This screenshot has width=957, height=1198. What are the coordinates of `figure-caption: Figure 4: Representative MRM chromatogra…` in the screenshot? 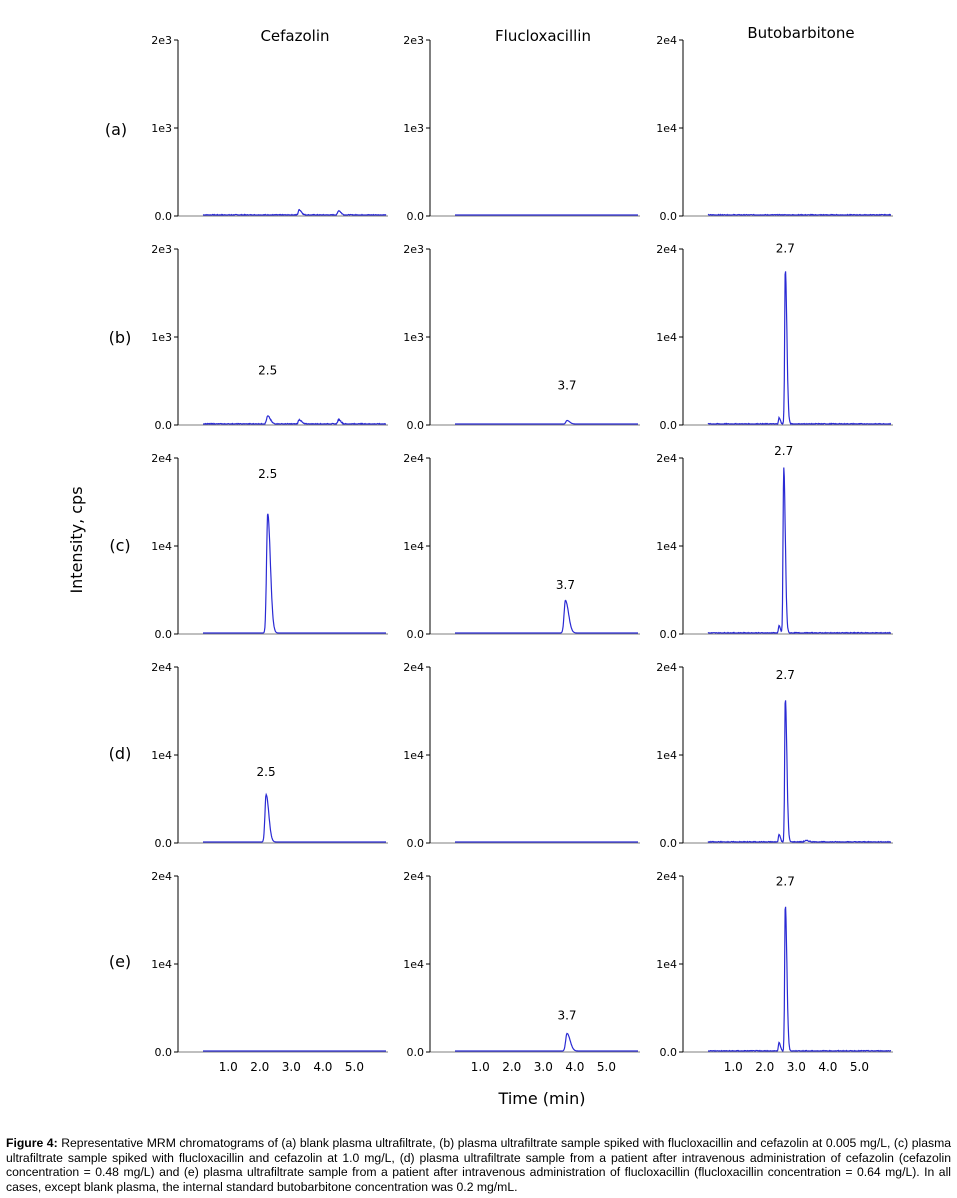 It's located at (478, 1165).